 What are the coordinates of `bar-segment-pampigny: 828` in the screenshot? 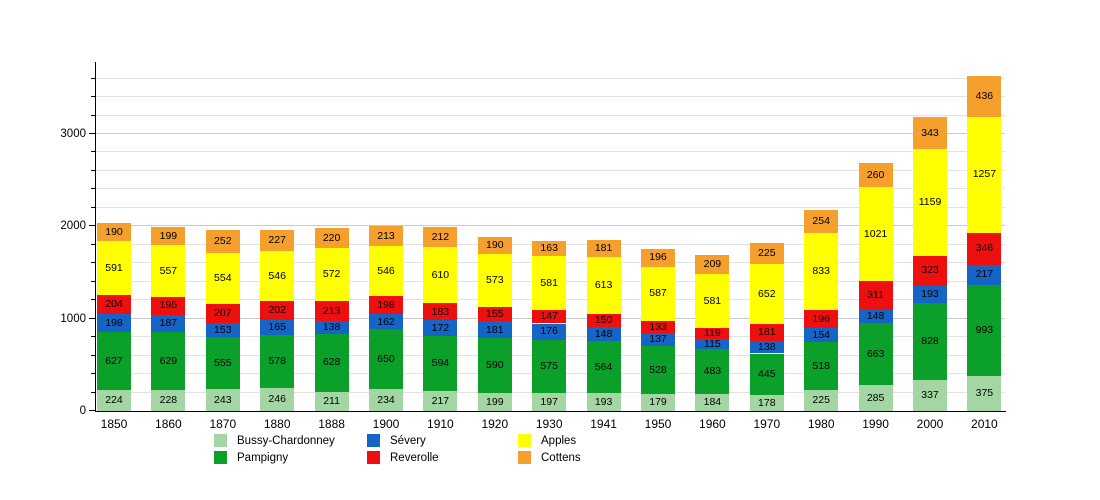 It's located at (930, 341).